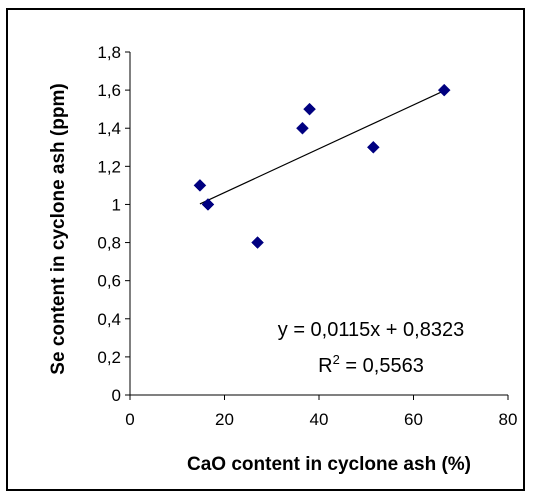  I want to click on y-ticks: 0 0,2 0,4 0,6 0,8 1 1,2 1,4 1,6 1,8, so click(113, 224).